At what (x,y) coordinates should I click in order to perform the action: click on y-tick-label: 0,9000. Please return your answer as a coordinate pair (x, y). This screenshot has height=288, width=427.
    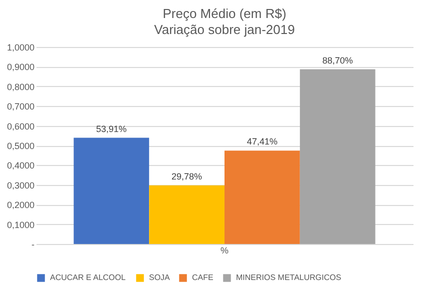
    Looking at the image, I should click on (20, 67).